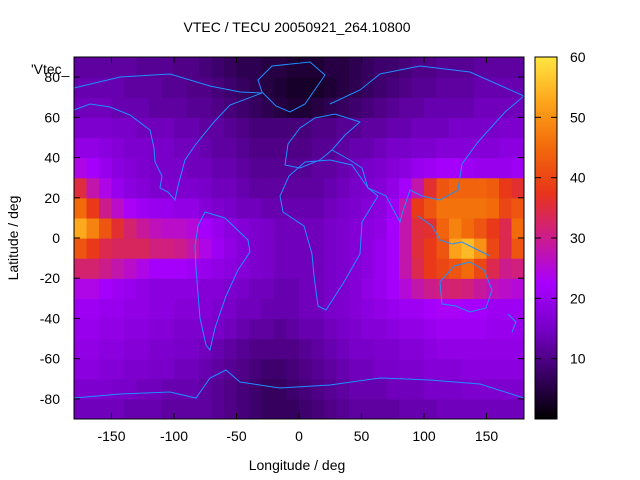 This screenshot has width=640, height=480. Describe the element at coordinates (50, 278) in the screenshot. I see `y-tick-label: -20` at that location.